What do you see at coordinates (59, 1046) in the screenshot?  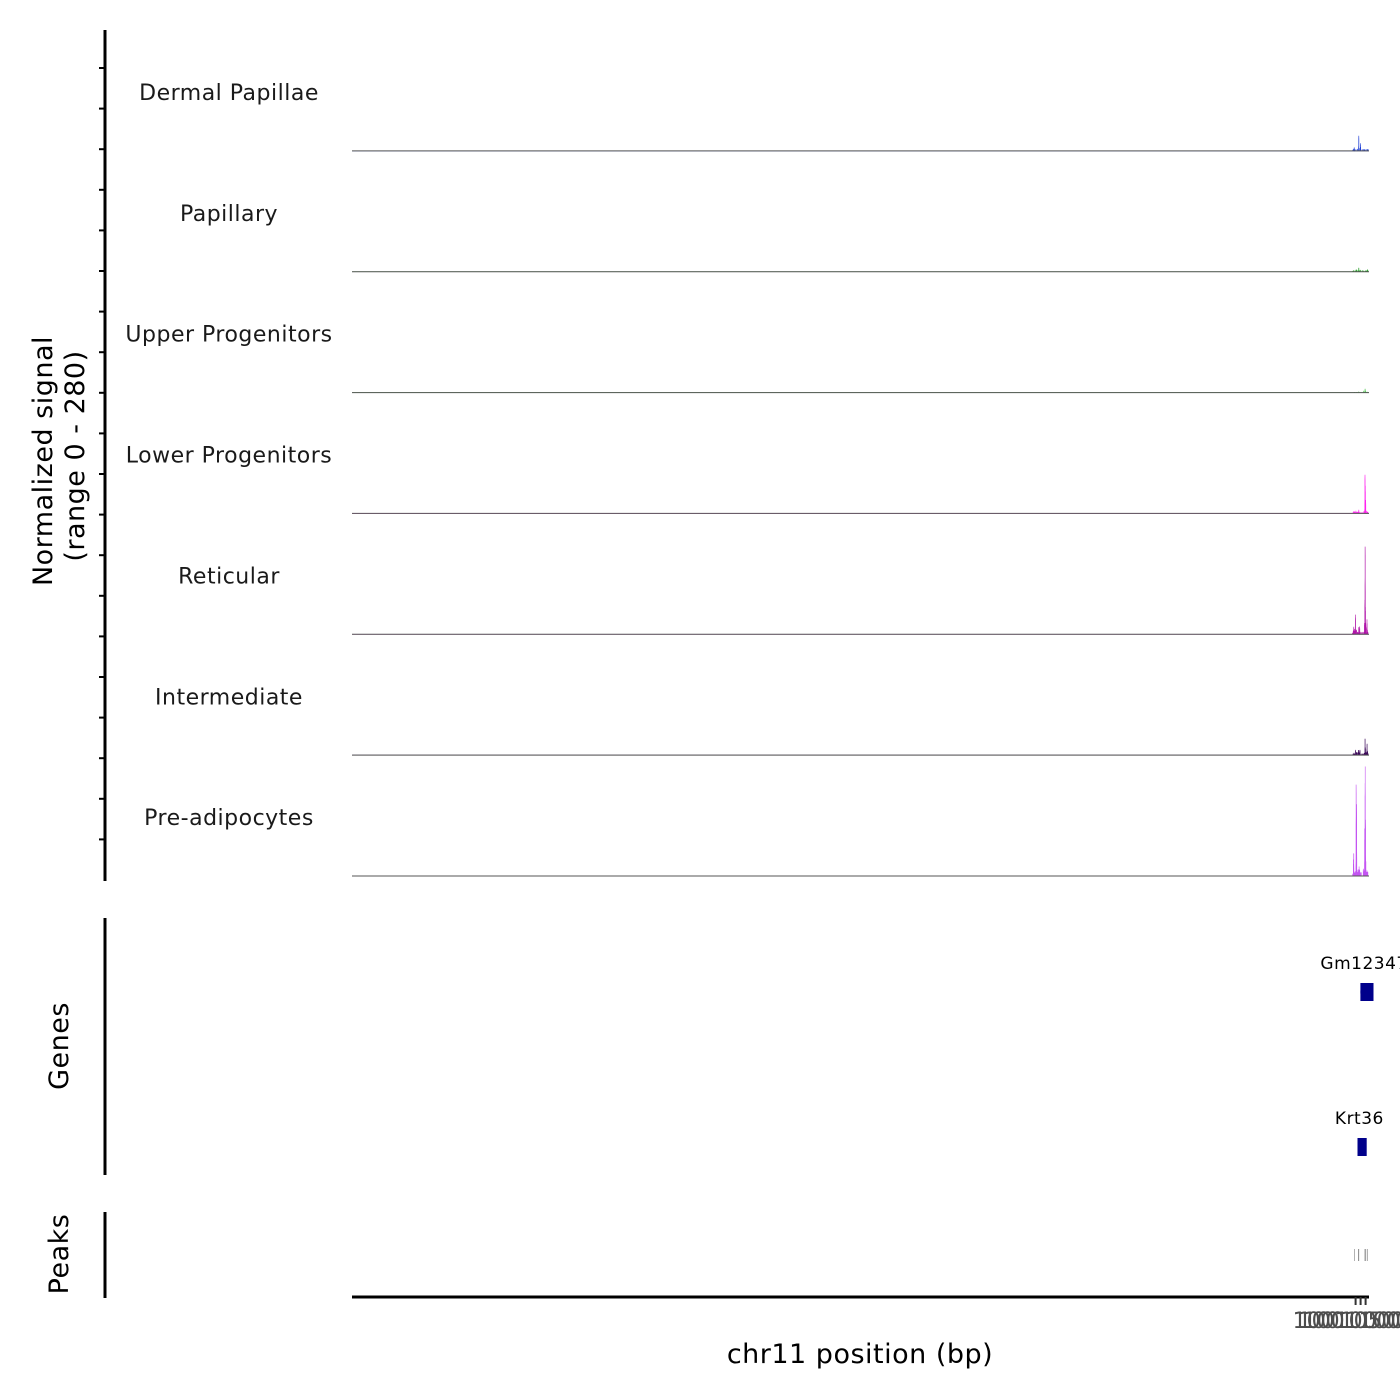 I see `genes-axis-label: Genes` at bounding box center [59, 1046].